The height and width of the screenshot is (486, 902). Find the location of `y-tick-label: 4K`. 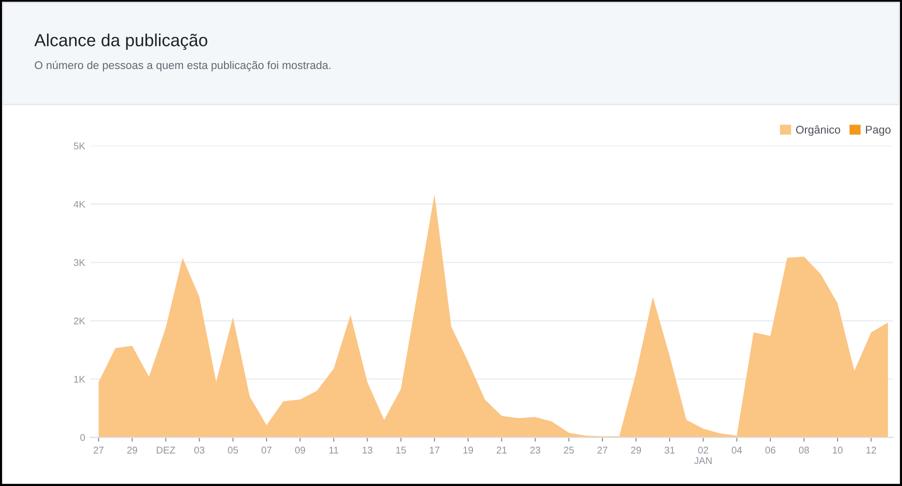

y-tick-label: 4K is located at coordinates (80, 204).